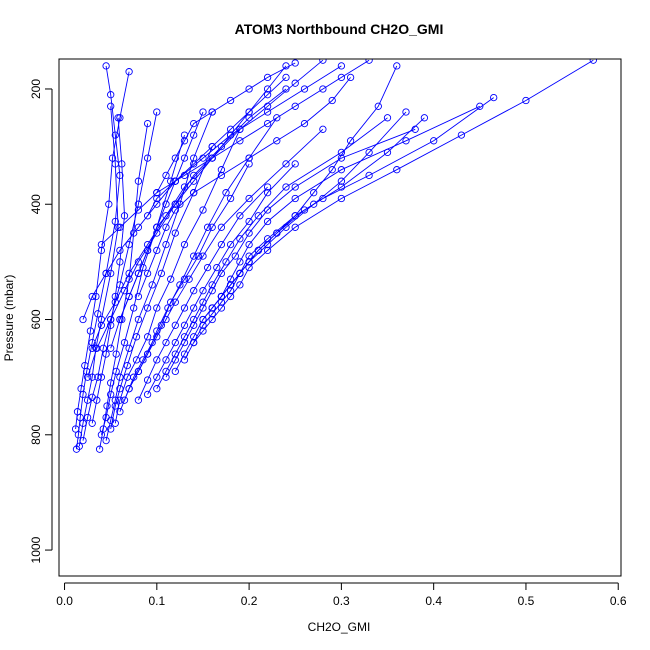 Image resolution: width=650 pixels, height=650 pixels. Describe the element at coordinates (526, 601) in the screenshot. I see `x-tick-label: 0.5` at that location.